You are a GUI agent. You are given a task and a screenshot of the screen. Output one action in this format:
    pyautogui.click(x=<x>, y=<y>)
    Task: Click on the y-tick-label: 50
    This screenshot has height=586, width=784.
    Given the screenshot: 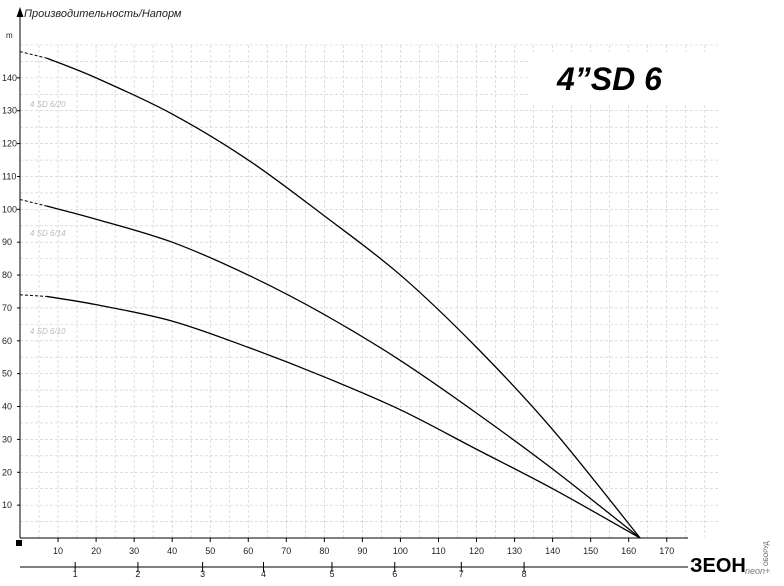 What is the action you would take?
    pyautogui.click(x=7, y=374)
    